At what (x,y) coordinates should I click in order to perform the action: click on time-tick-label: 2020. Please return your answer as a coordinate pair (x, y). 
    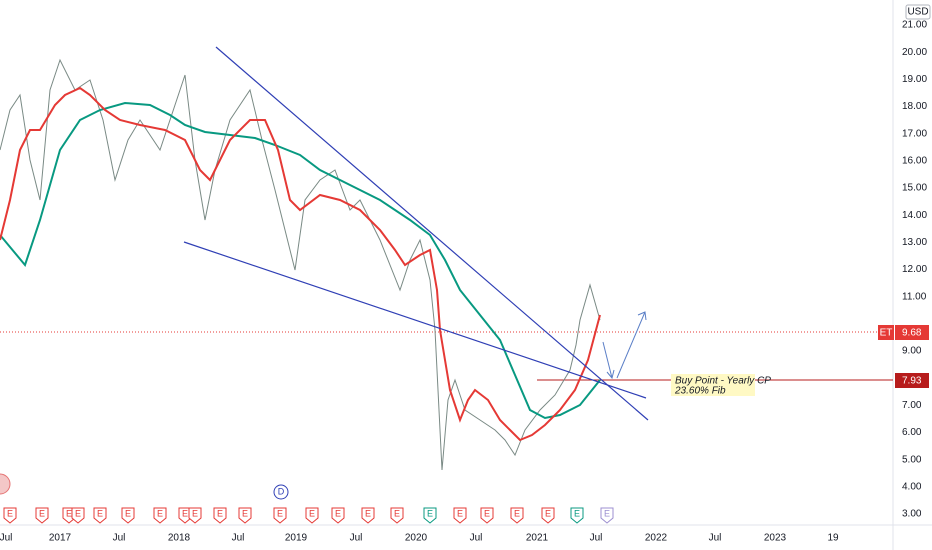
    Looking at the image, I should click on (416, 538).